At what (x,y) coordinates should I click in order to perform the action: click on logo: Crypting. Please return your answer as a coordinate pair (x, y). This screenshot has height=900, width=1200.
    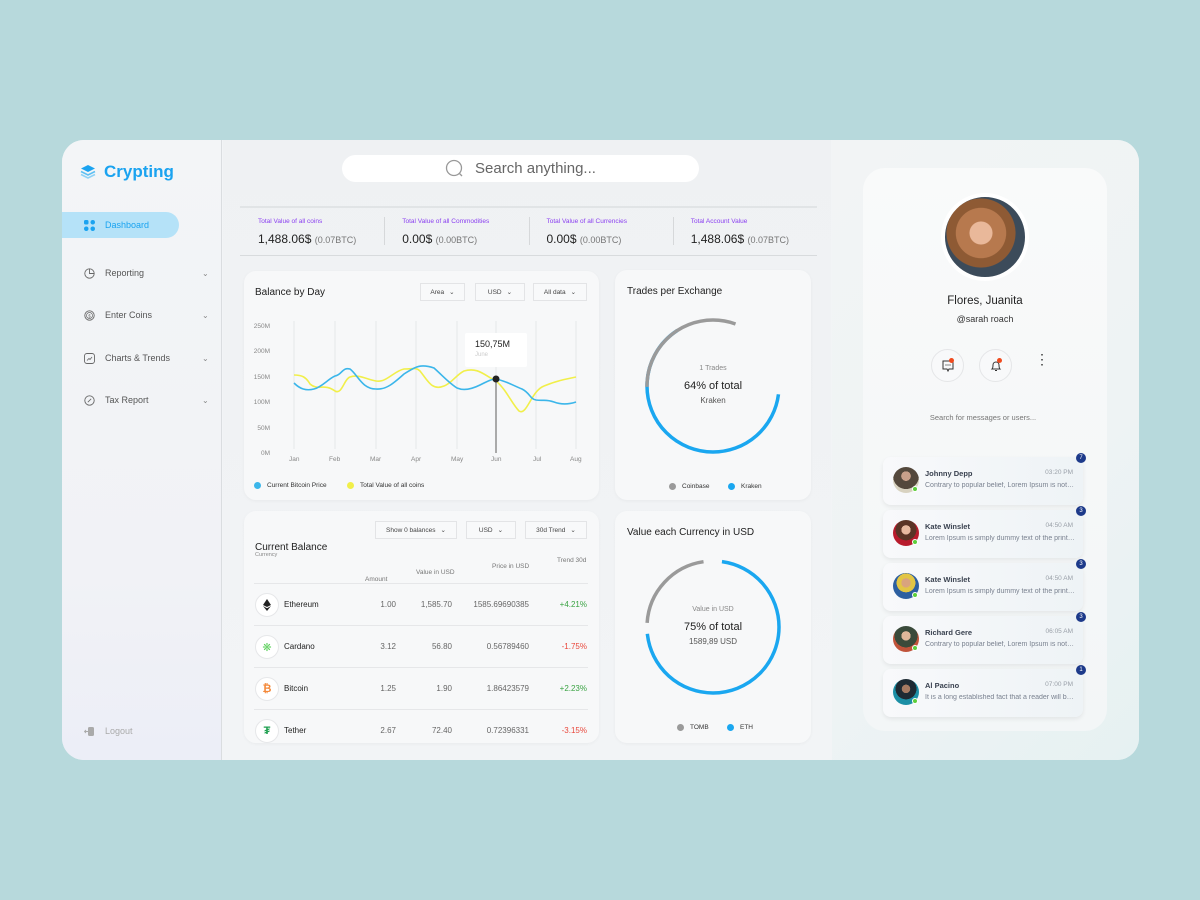
    Looking at the image, I should click on (127, 172).